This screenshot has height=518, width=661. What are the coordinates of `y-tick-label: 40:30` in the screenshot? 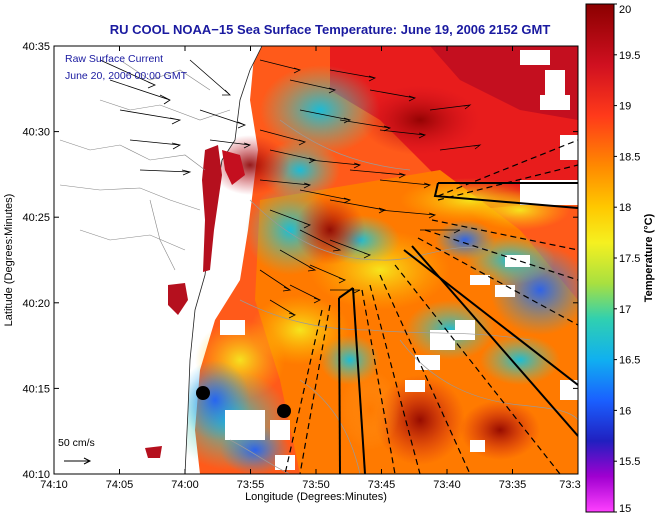 It's located at (36, 133).